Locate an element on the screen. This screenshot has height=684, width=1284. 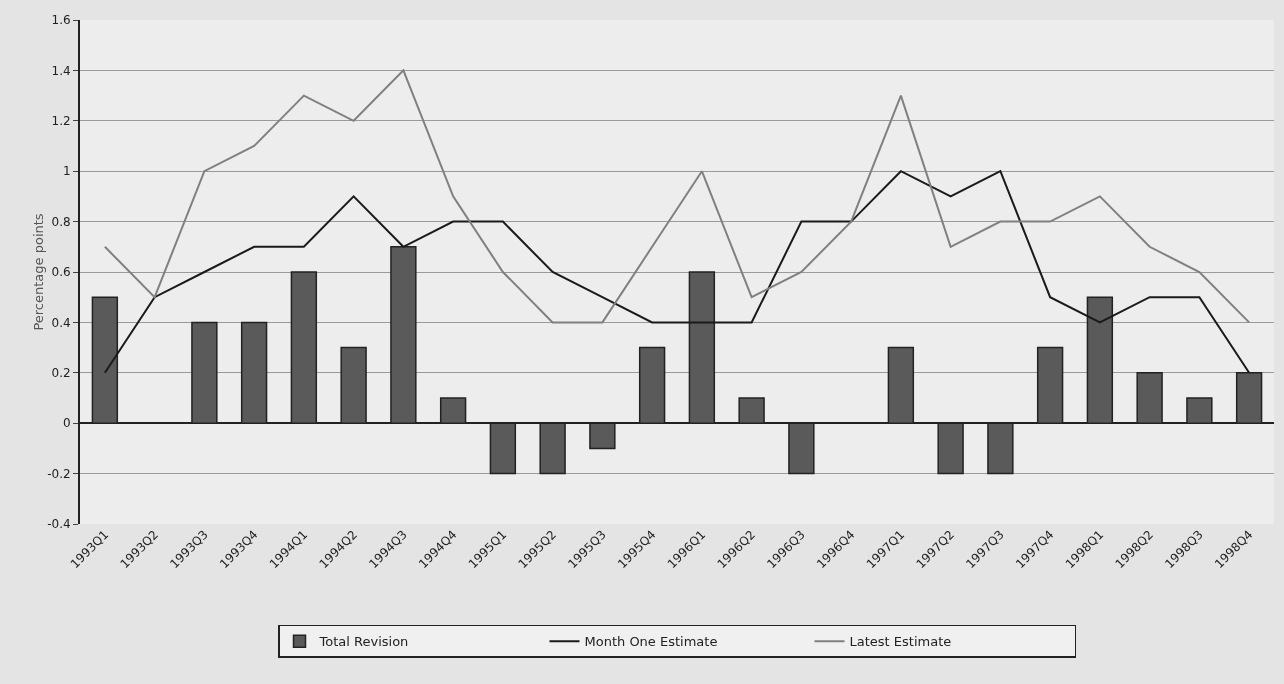
y-tick-label: 1.6 is located at coordinates (61, 20).